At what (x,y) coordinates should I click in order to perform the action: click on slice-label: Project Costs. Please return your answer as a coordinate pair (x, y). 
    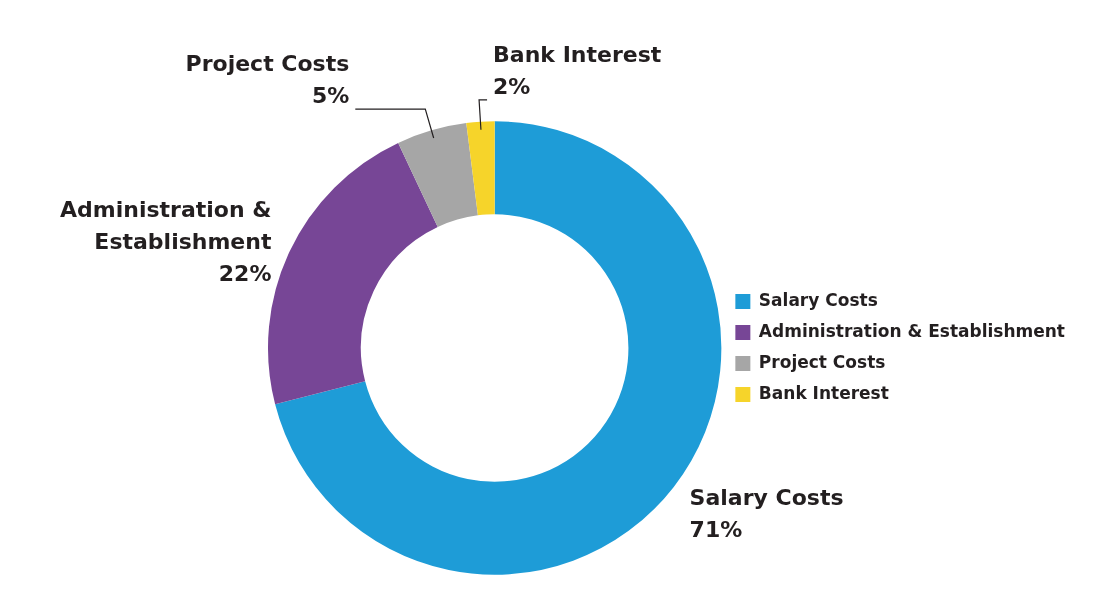
    Looking at the image, I should click on (267, 63).